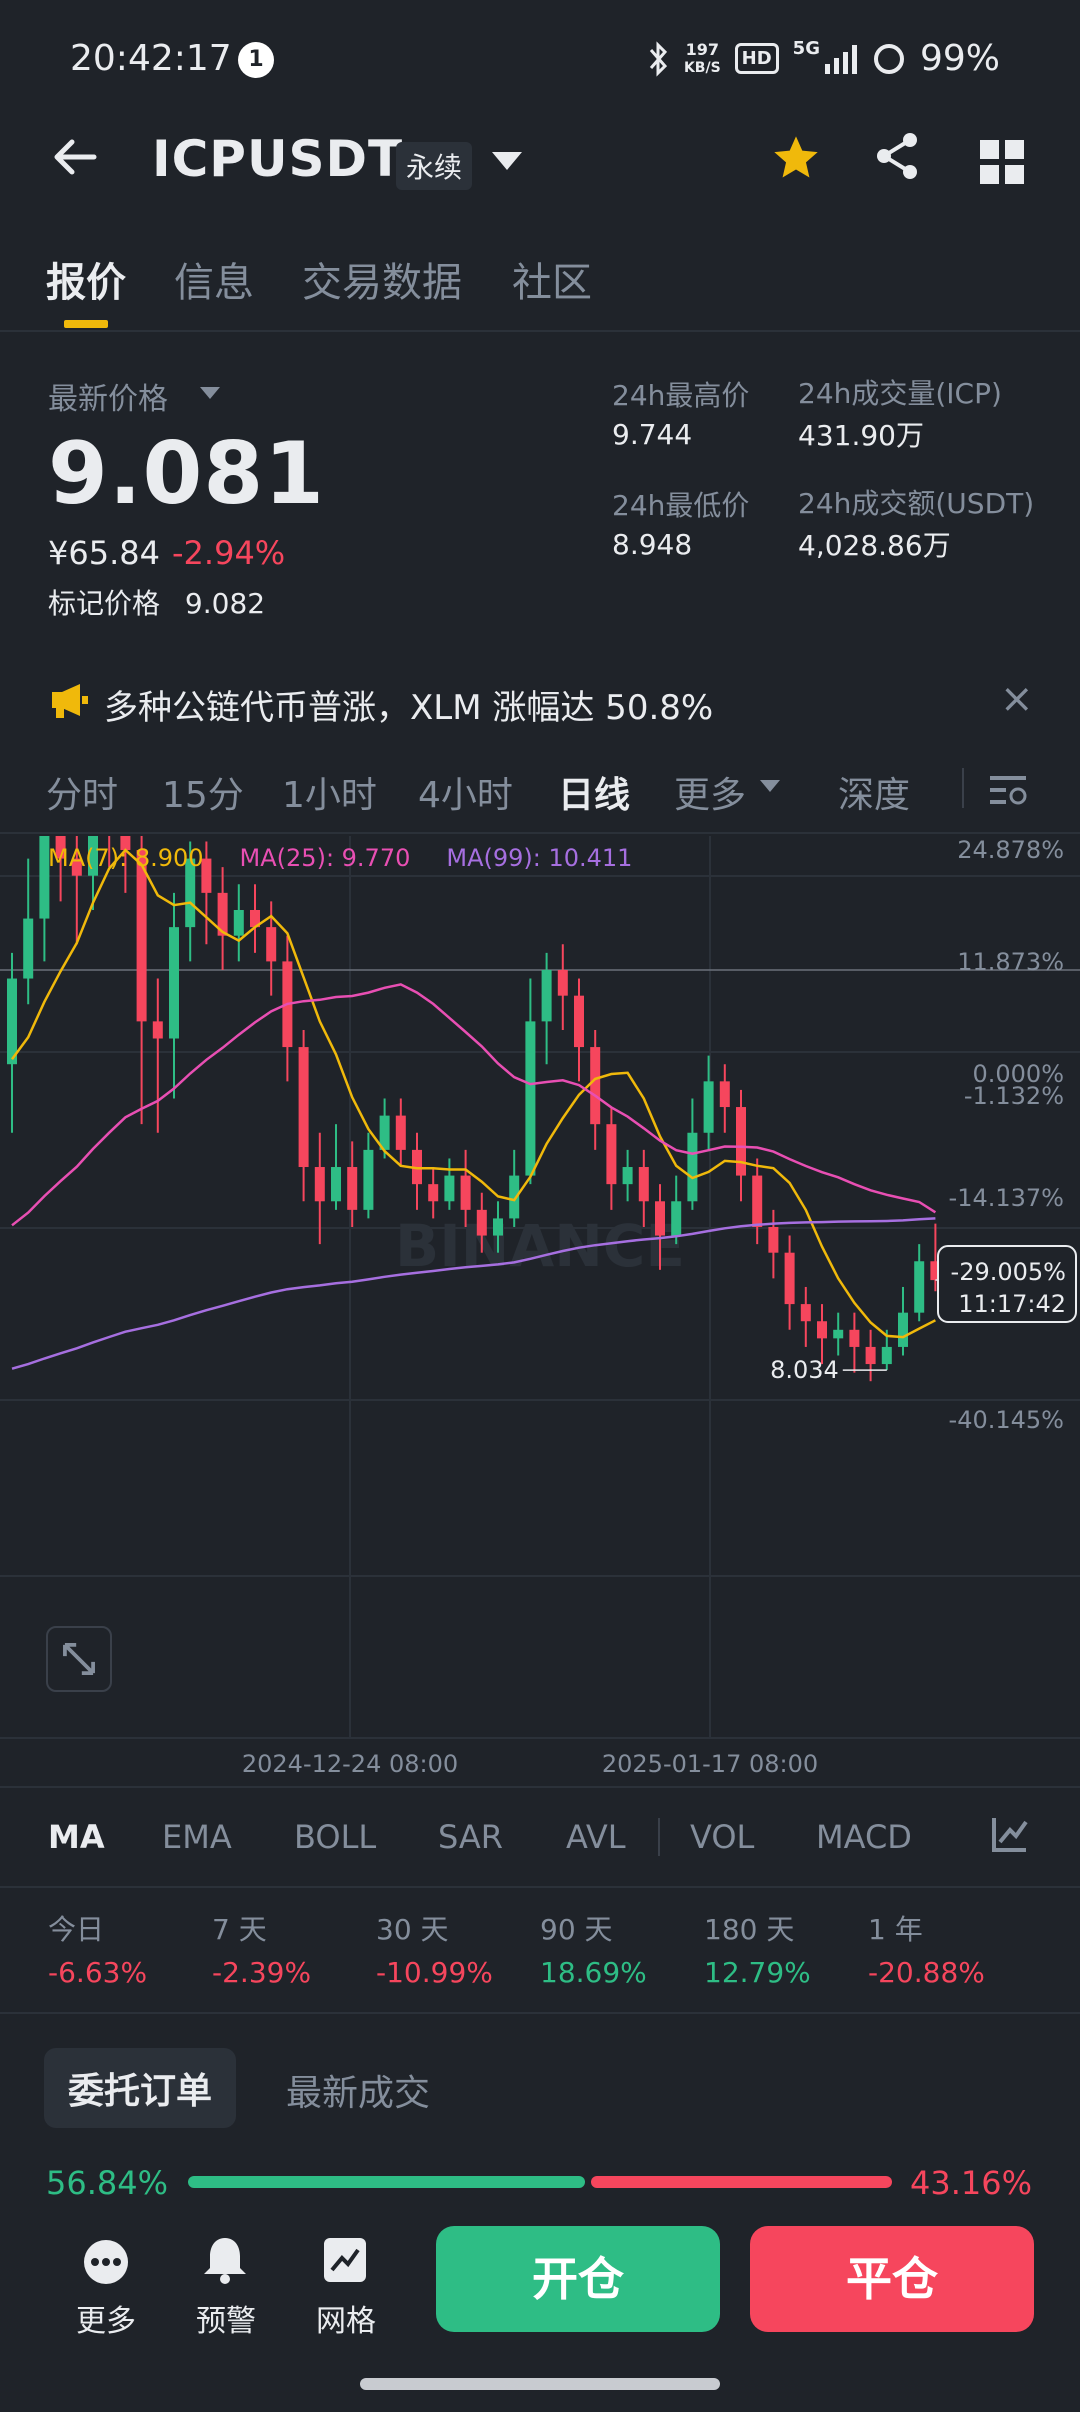 The width and height of the screenshot is (1080, 2412). I want to click on net-speed-unit: KB/S, so click(702, 67).